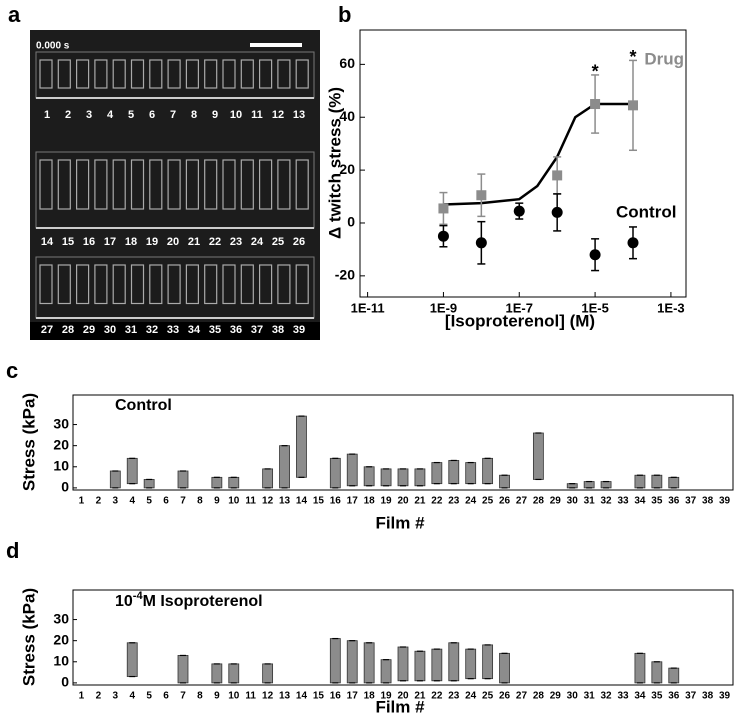 The image size is (750, 722). Describe the element at coordinates (131, 115) in the screenshot. I see `film-number: 5` at that location.